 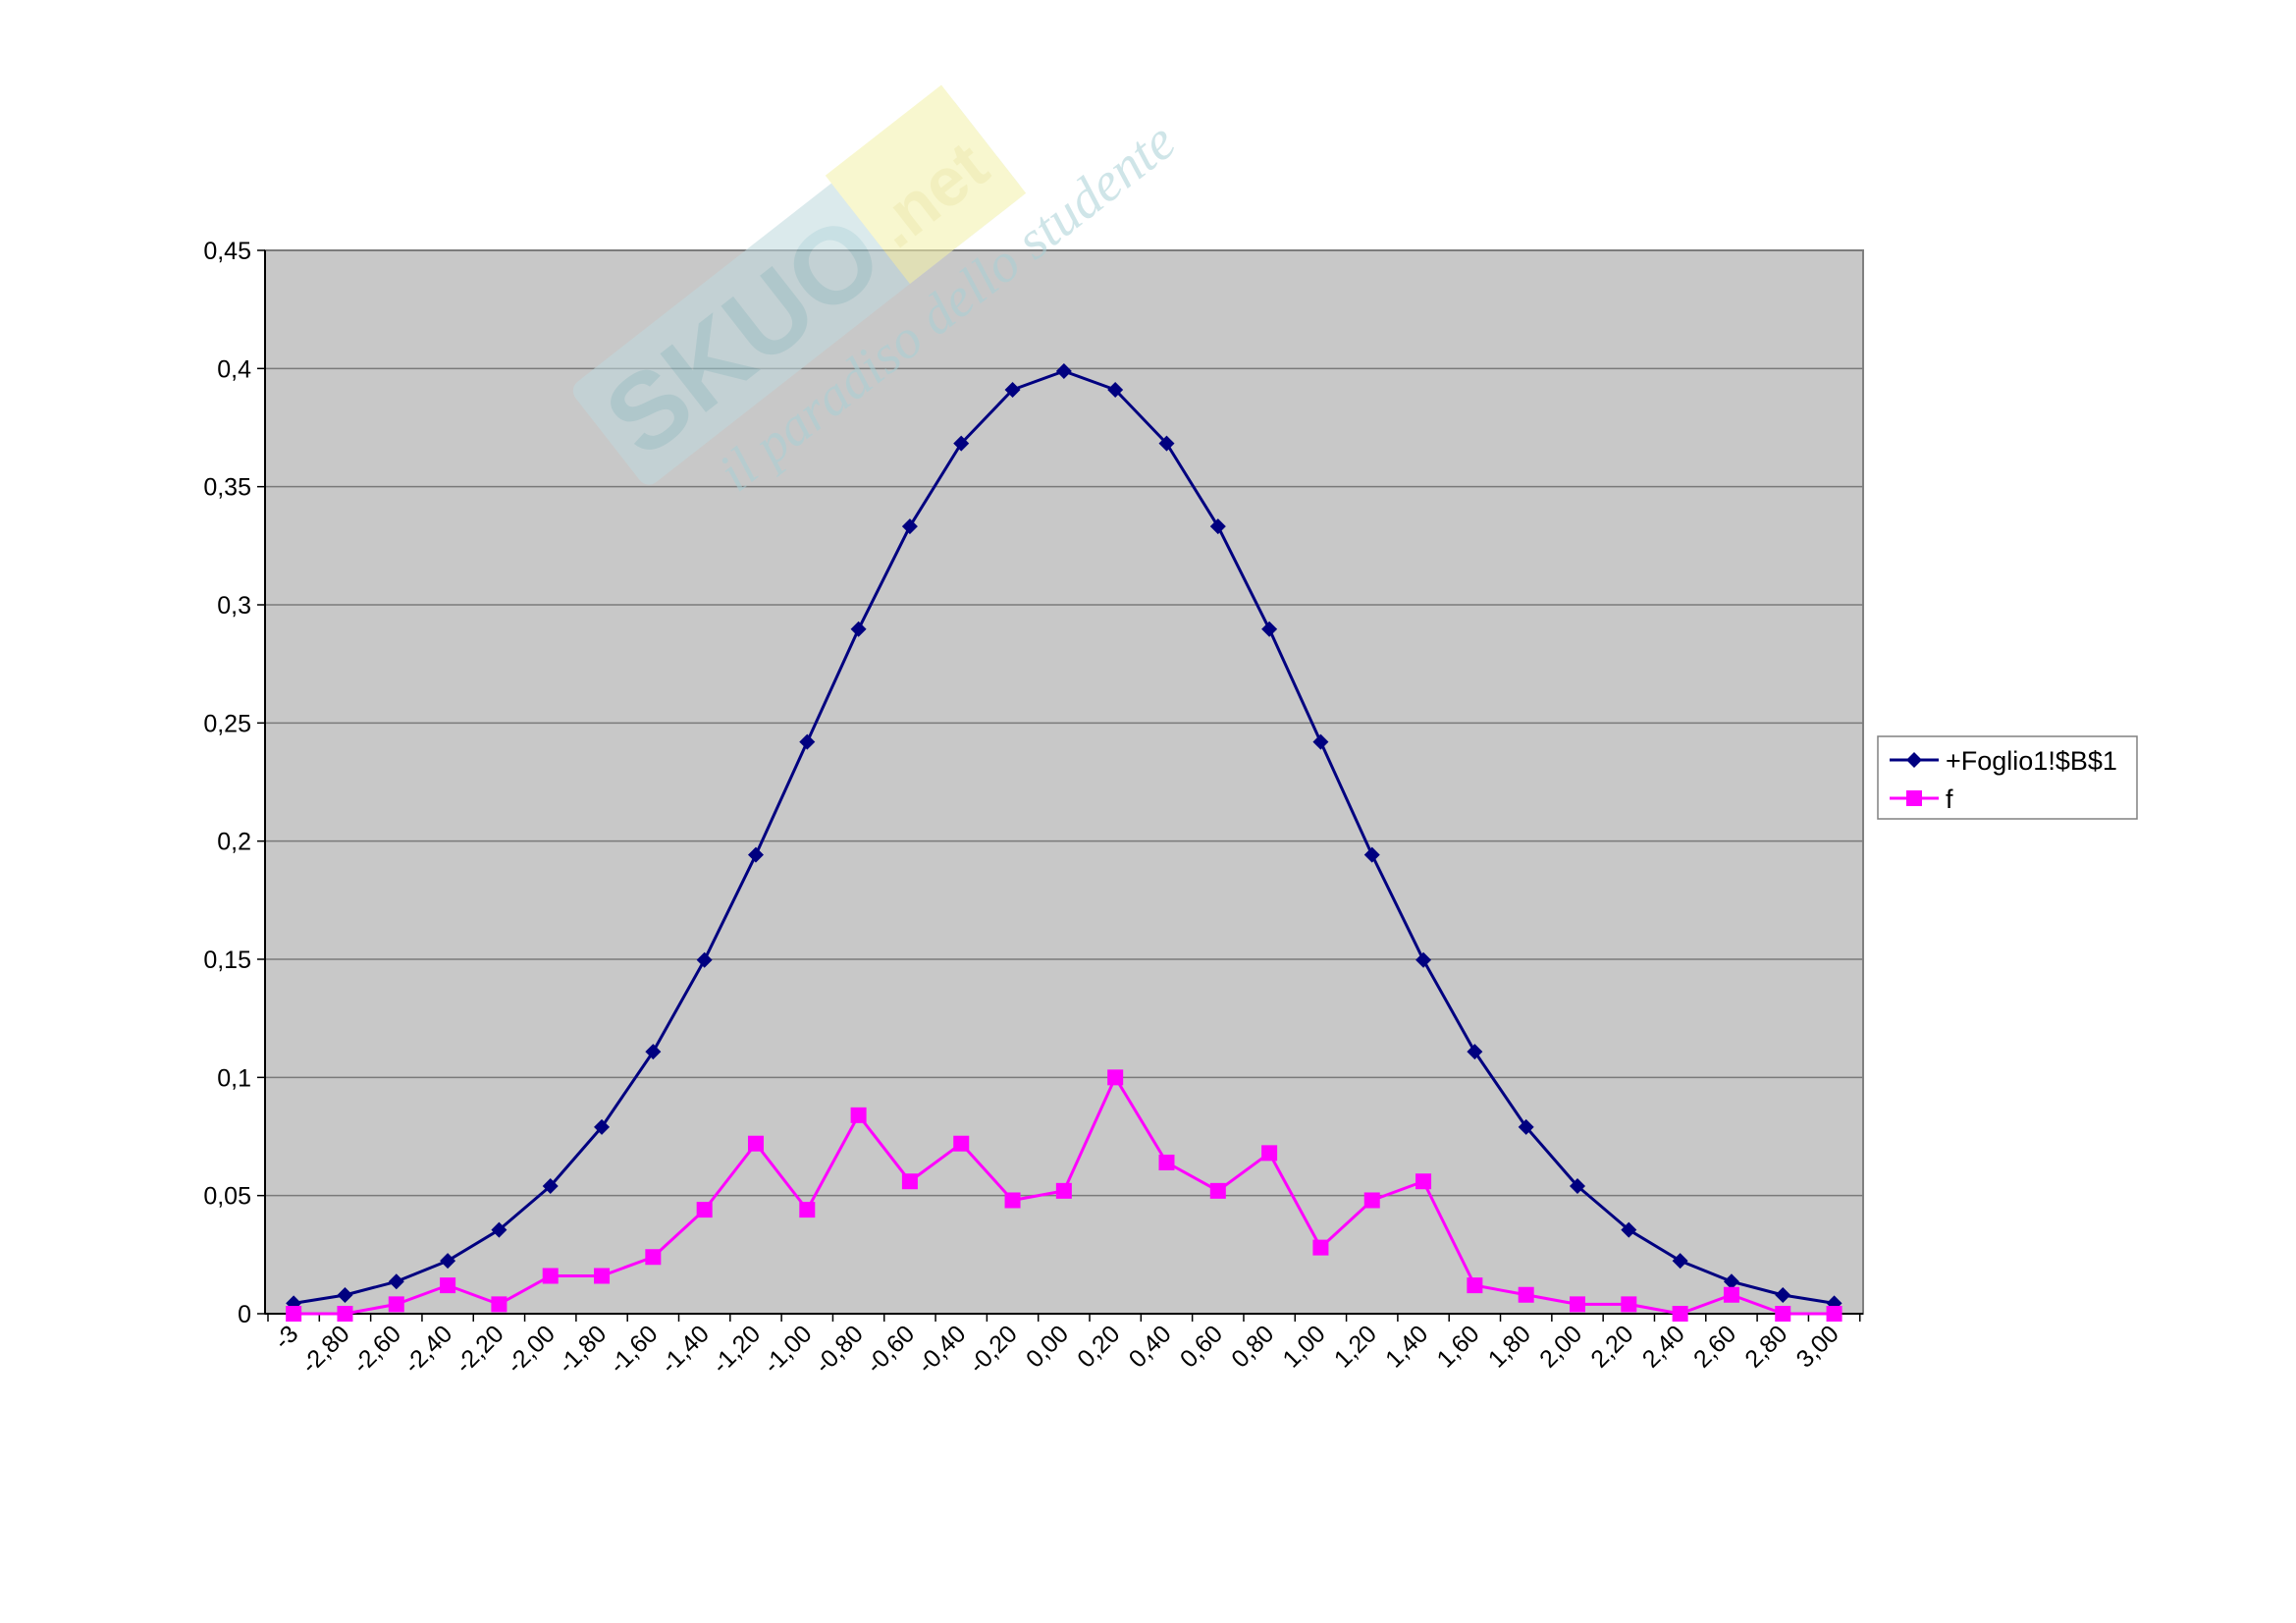 I want to click on y-tick-label: 0,15, so click(x=227, y=960).